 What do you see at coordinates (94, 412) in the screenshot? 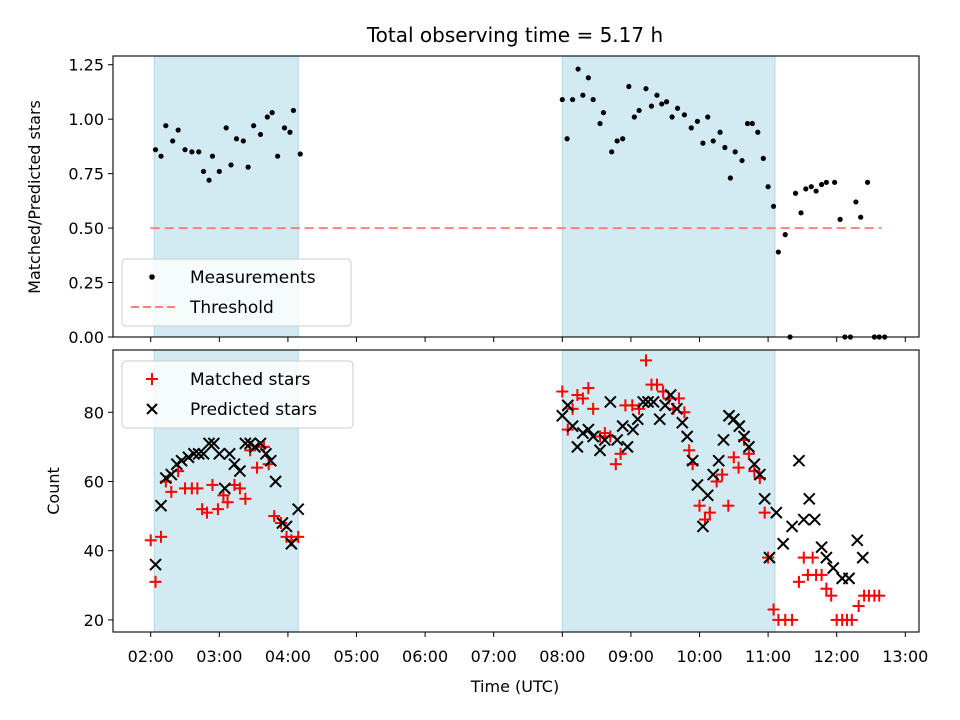
I see `count-y-tick-label: 80` at bounding box center [94, 412].